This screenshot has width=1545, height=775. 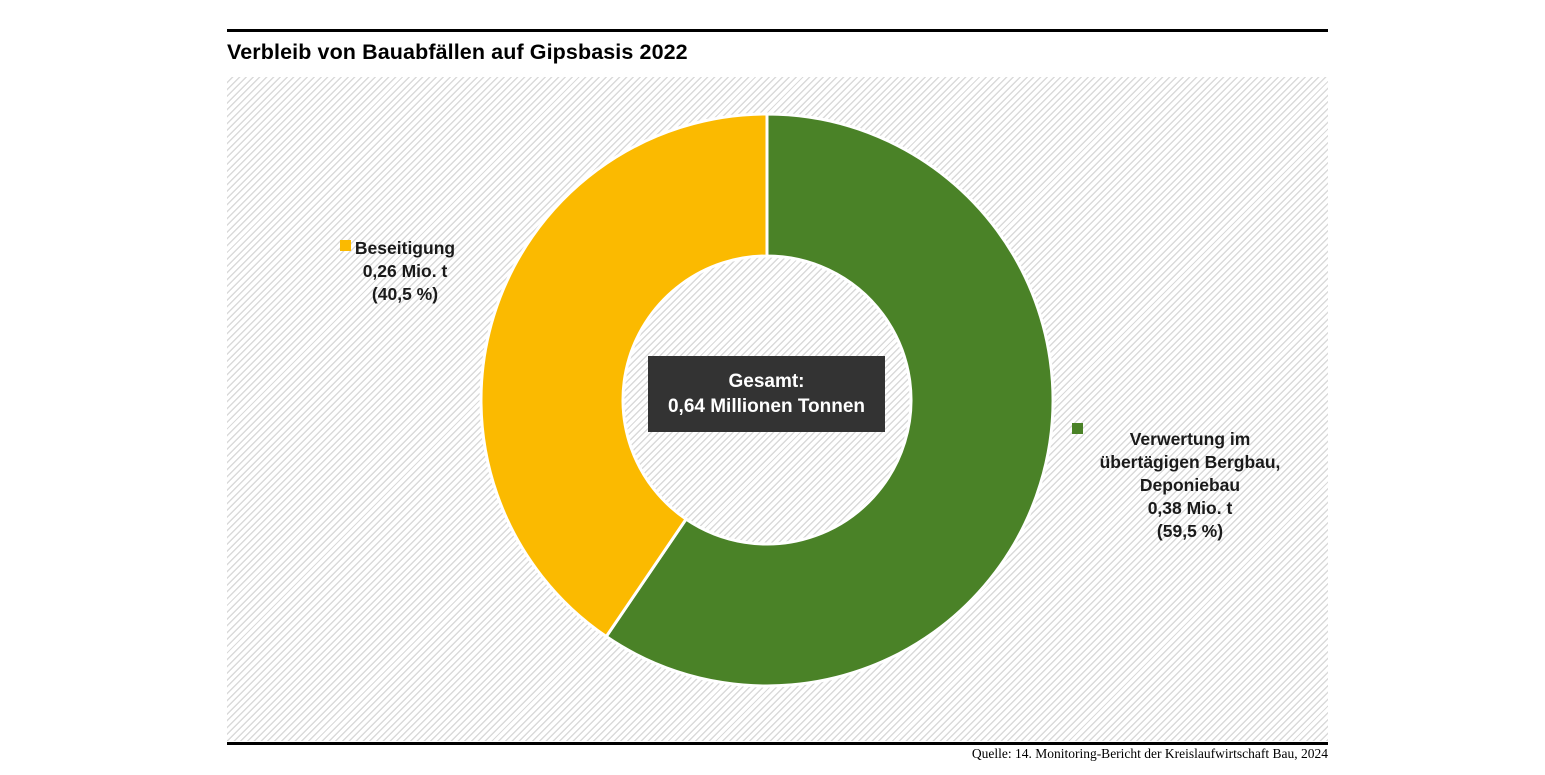 What do you see at coordinates (766, 406) in the screenshot?
I see `total-label-value: 0,64 Millionen Tonnen` at bounding box center [766, 406].